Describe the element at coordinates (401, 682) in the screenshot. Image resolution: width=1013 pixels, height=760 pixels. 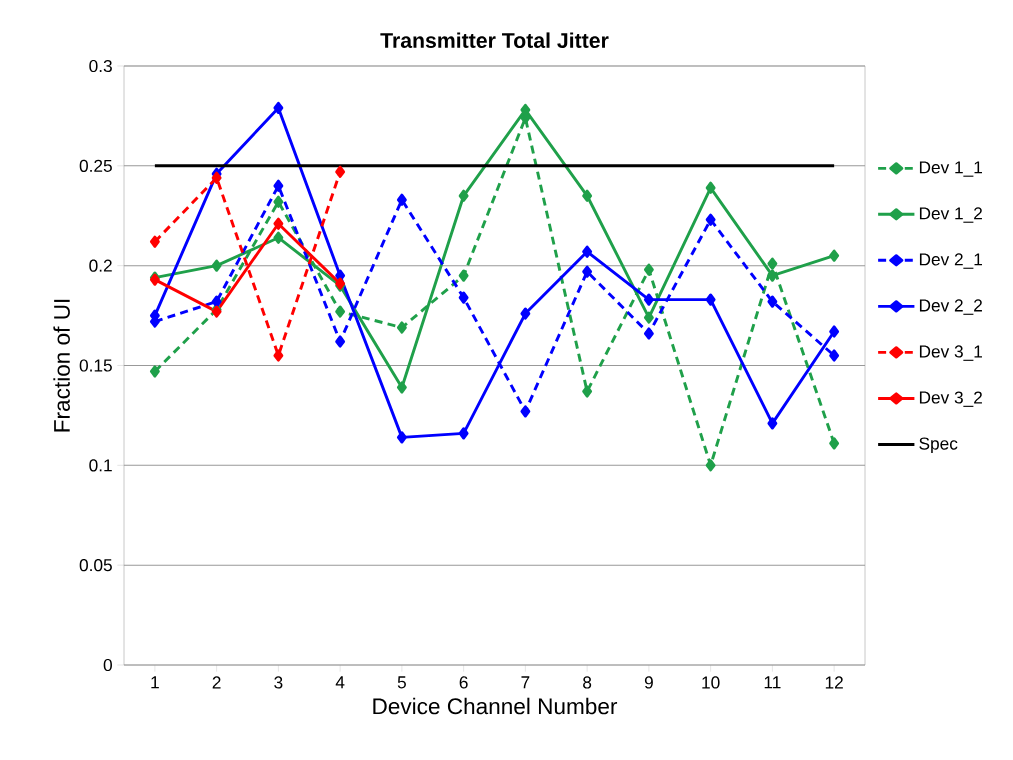
I see `x-tick-label: 5` at that location.